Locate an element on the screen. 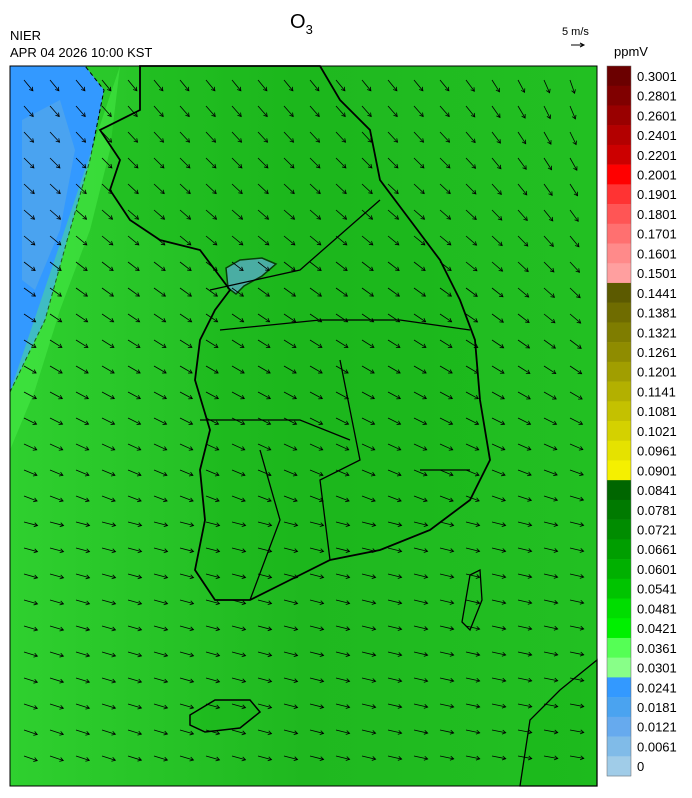 This screenshot has height=798, width=692. western-blue-inner is located at coordinates (48, 195).